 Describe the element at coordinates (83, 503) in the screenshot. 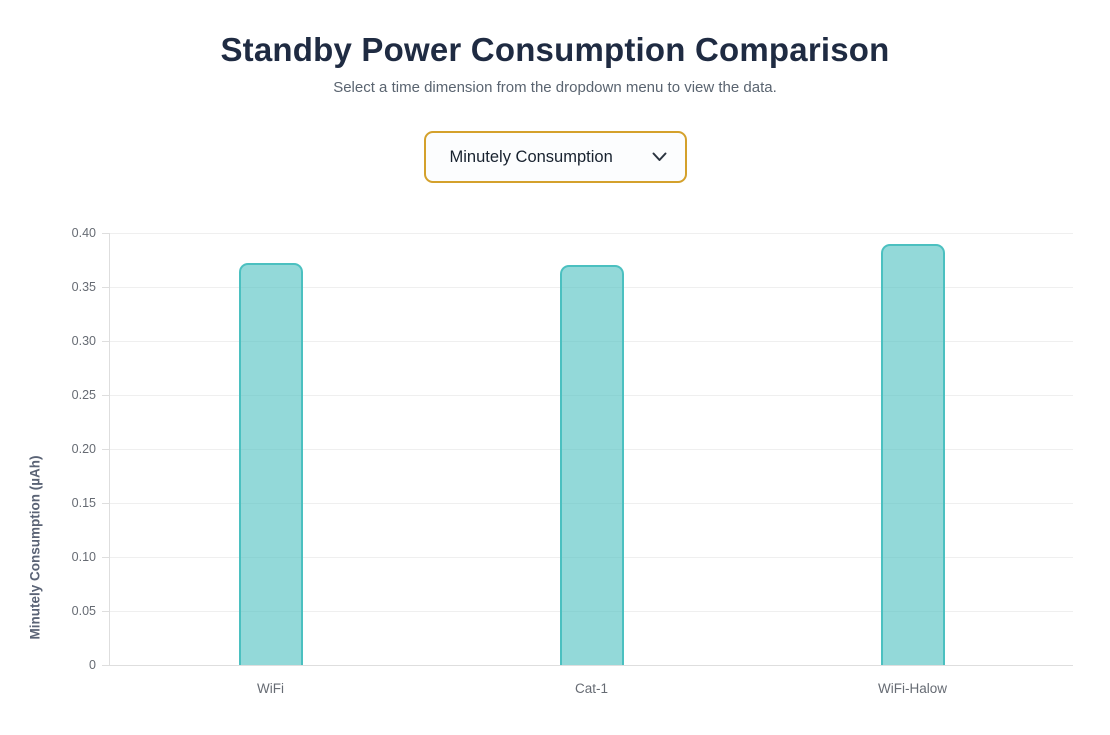

I see `y-tick-label: 0.15` at that location.